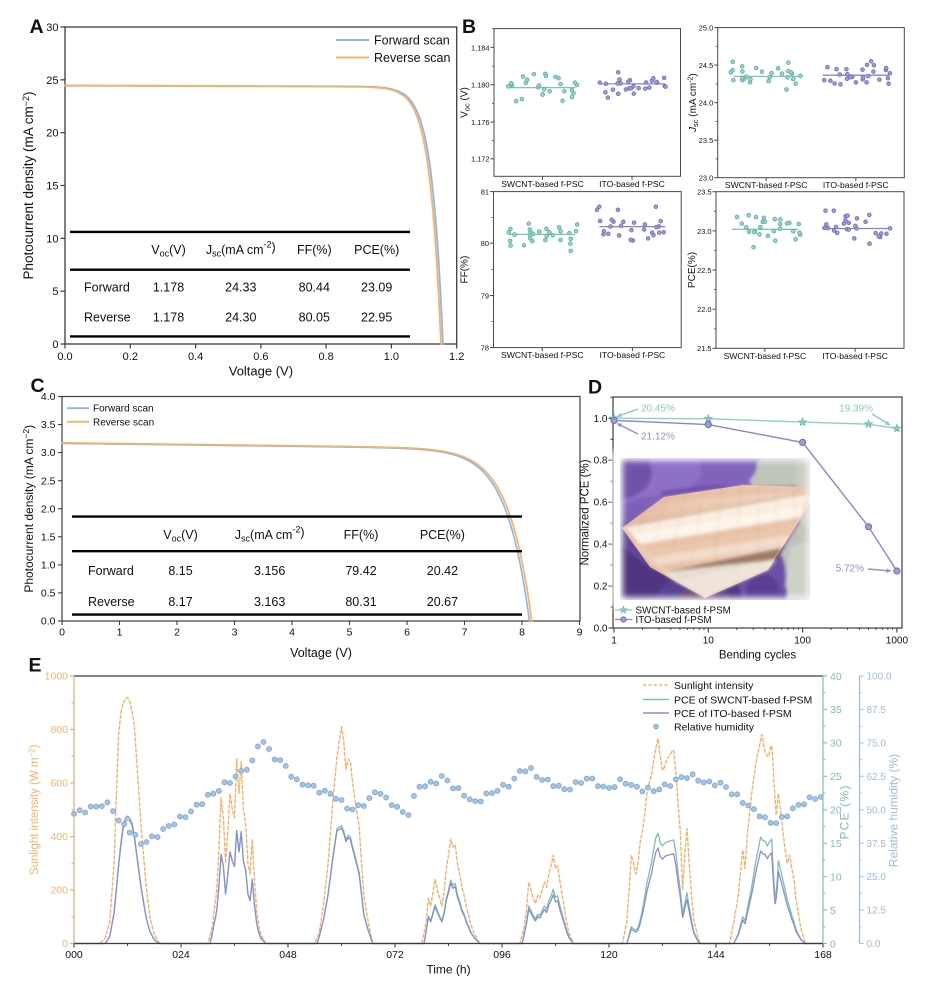  I want to click on svg-text: 1.5, so click(48, 537).